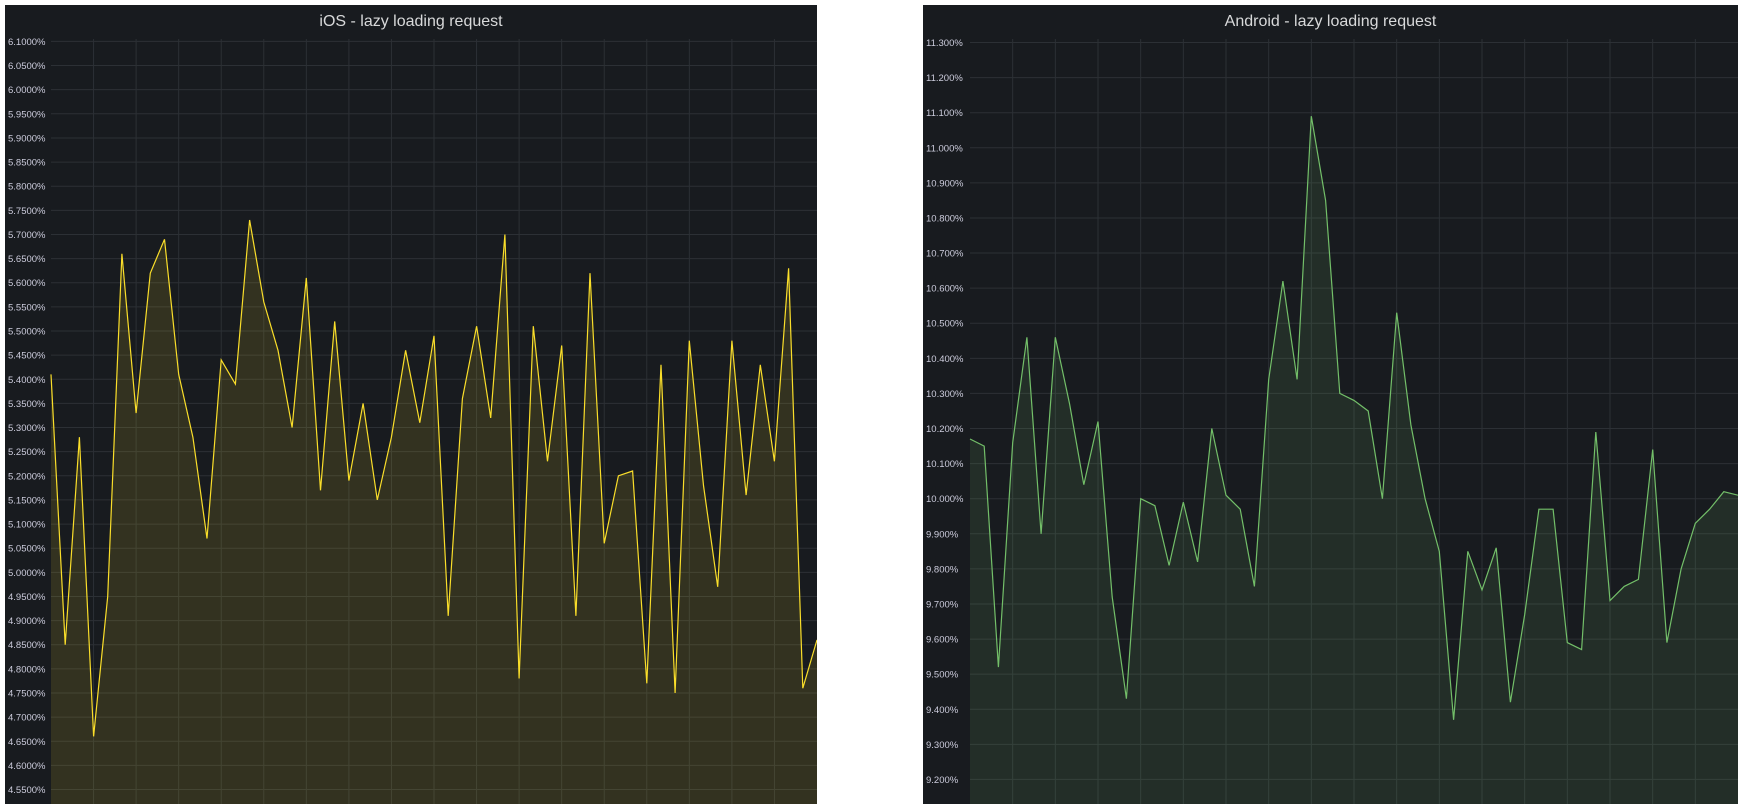 The height and width of the screenshot is (812, 1743). What do you see at coordinates (27, 645) in the screenshot?
I see `y-tick-label: 4.8500%` at bounding box center [27, 645].